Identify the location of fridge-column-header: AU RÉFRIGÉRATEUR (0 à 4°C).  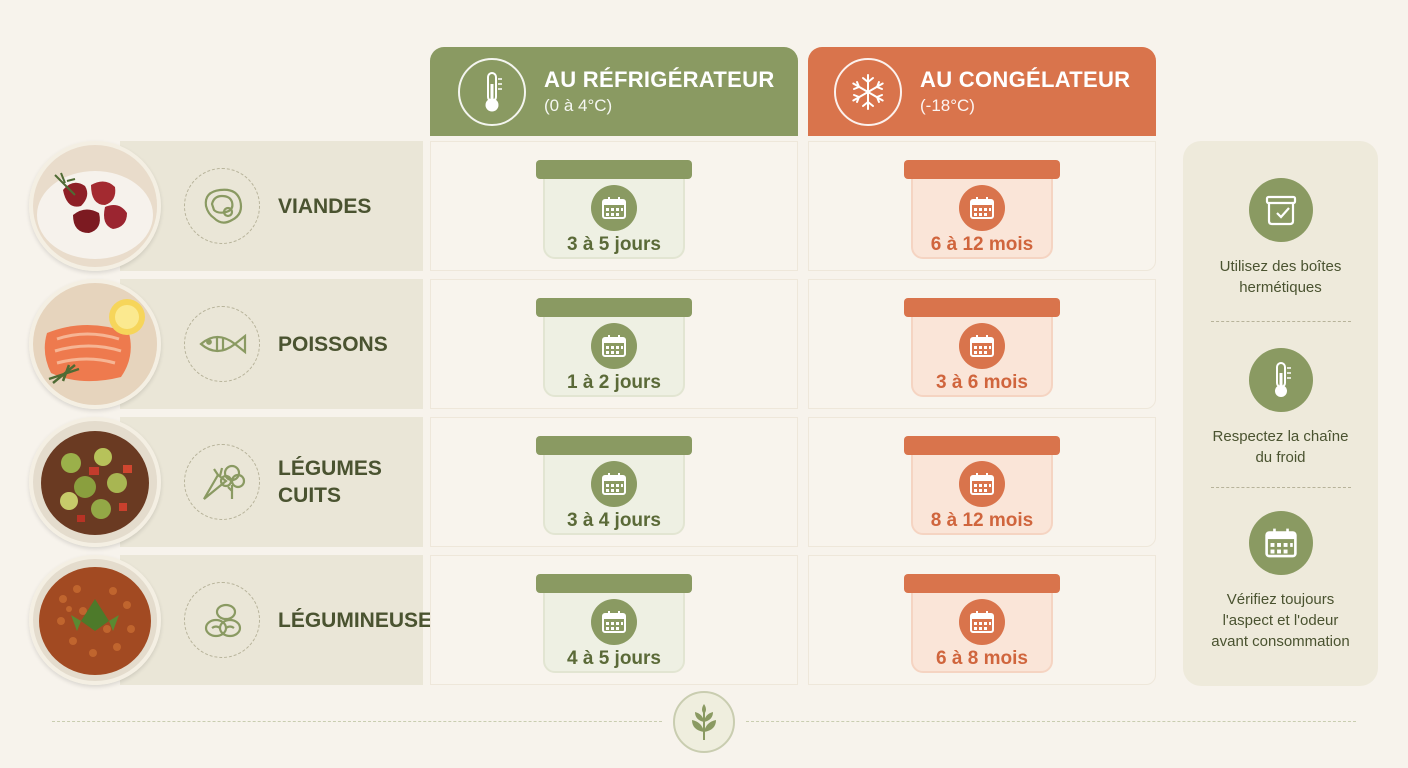
(614, 91).